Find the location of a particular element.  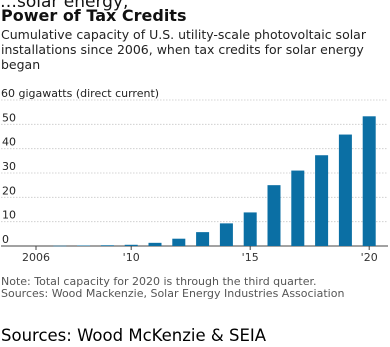

y-tick-label: 10 is located at coordinates (9, 215).